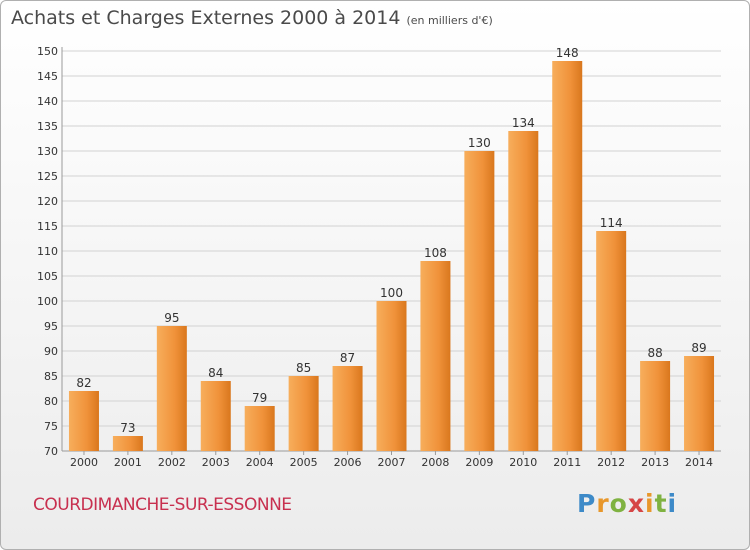  I want to click on y-tick-label: 140, so click(47, 101).